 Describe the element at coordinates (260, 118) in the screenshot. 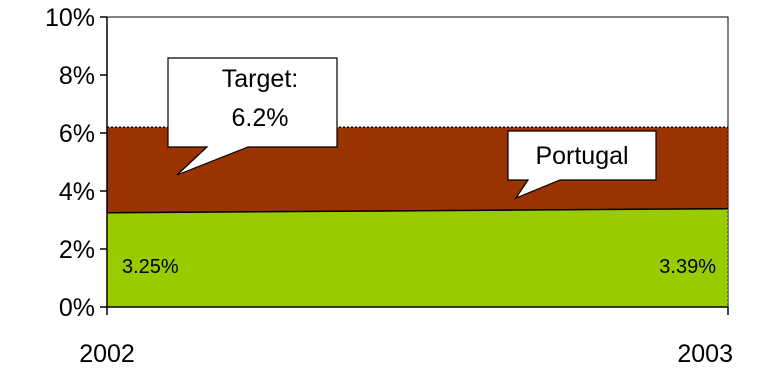

I see `target-callout-line2: 6.2%` at that location.